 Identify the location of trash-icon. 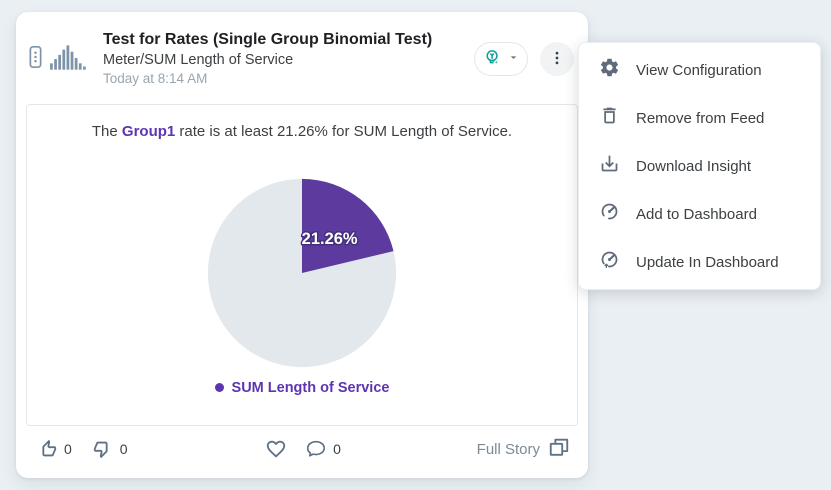
(609, 118).